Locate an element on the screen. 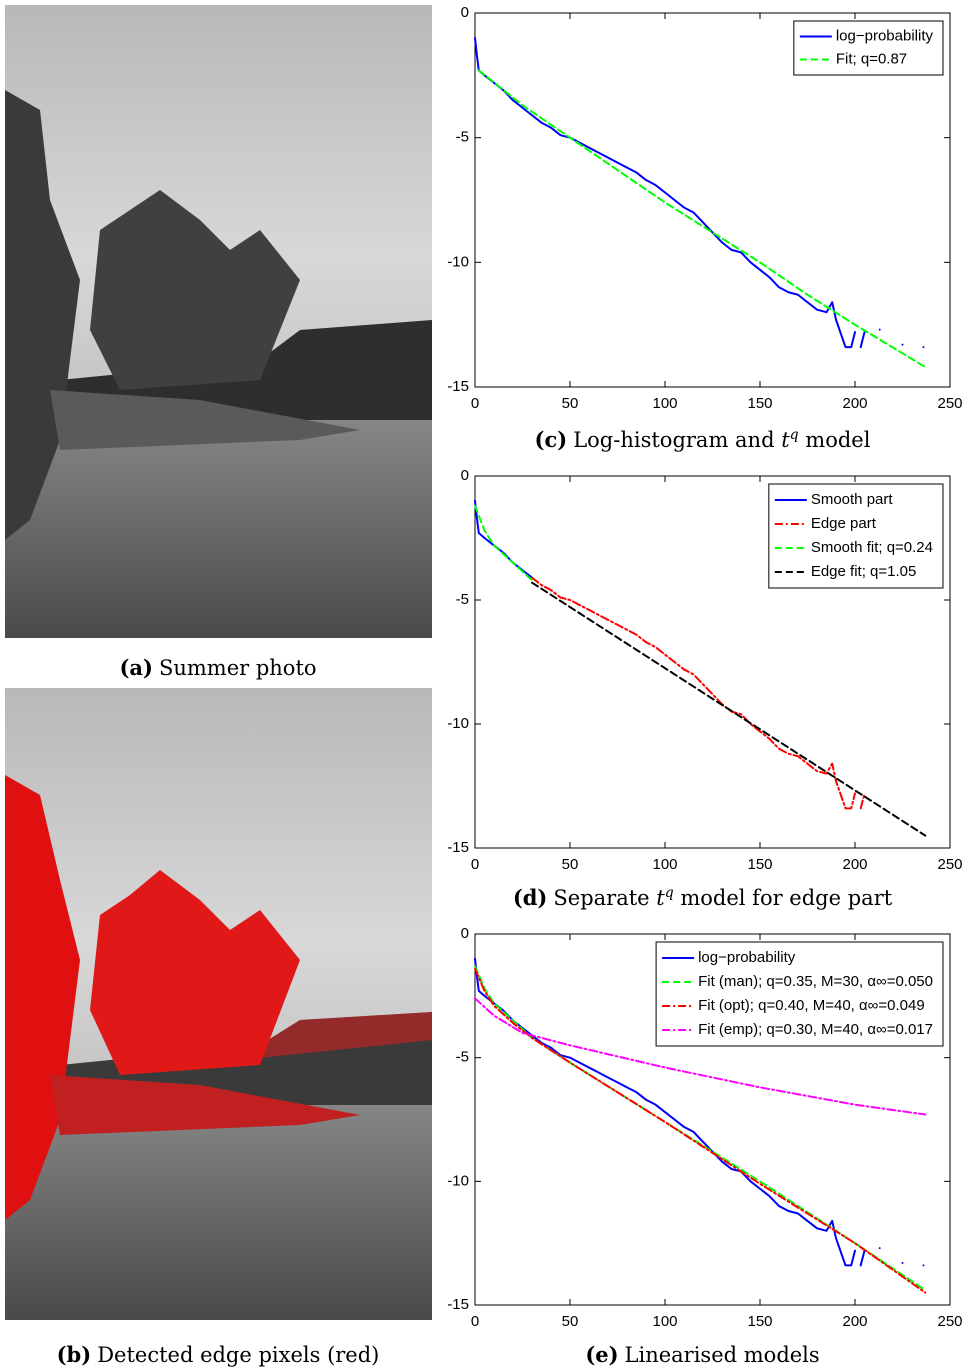  legend-label: Fit (emp); q=0.30, M=40, α∞=0.017 is located at coordinates (815, 1029).